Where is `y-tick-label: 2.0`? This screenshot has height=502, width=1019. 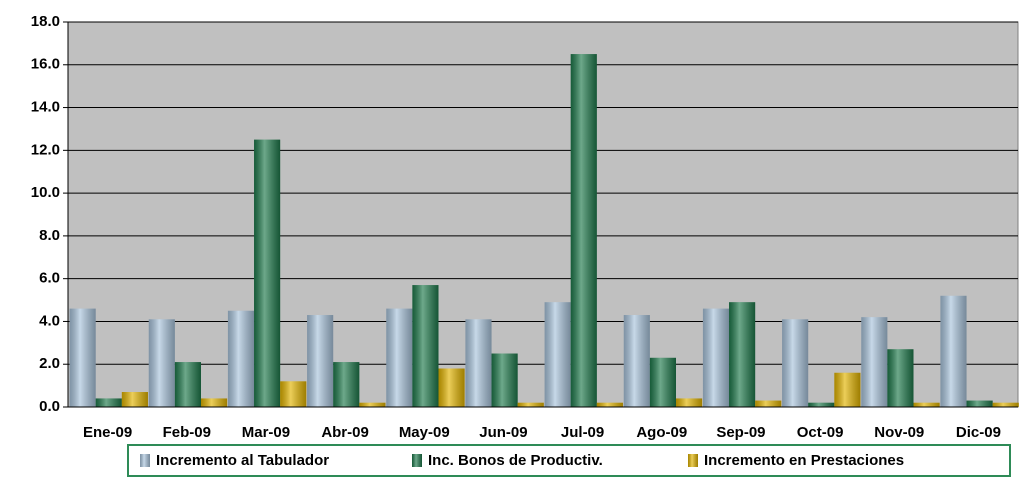
y-tick-label: 2.0 is located at coordinates (49, 363).